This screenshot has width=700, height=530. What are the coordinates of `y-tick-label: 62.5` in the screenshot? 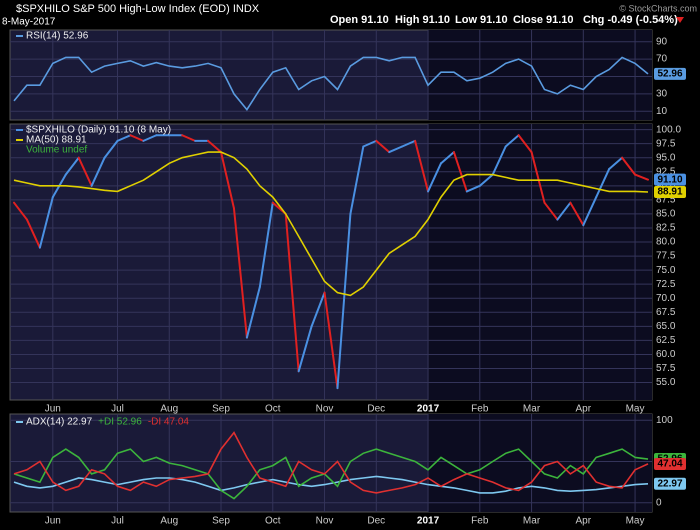 It's located at (666, 340).